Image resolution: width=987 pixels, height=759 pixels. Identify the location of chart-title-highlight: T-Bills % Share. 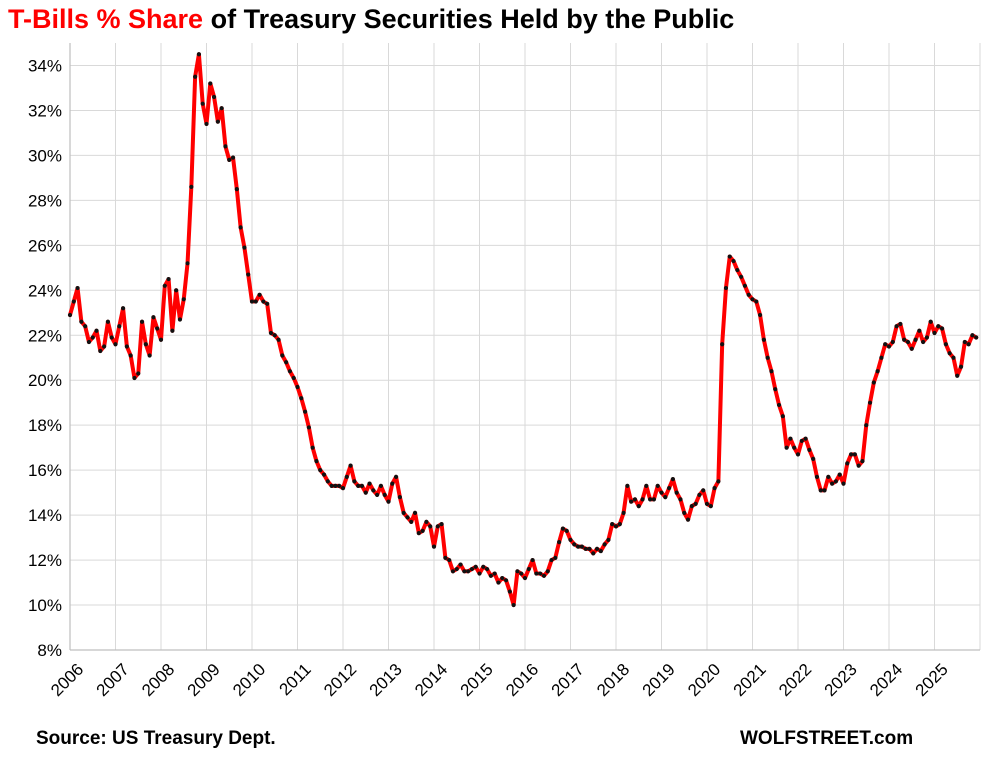
(106, 19).